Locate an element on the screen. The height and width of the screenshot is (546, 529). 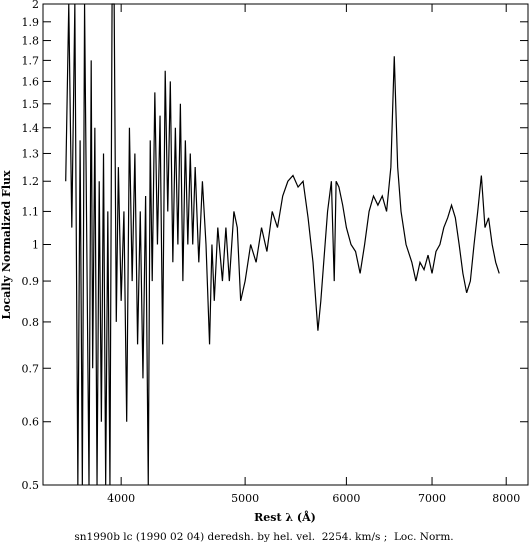
y-axis-label: Locally Normalized Flux is located at coordinates (6, 245).